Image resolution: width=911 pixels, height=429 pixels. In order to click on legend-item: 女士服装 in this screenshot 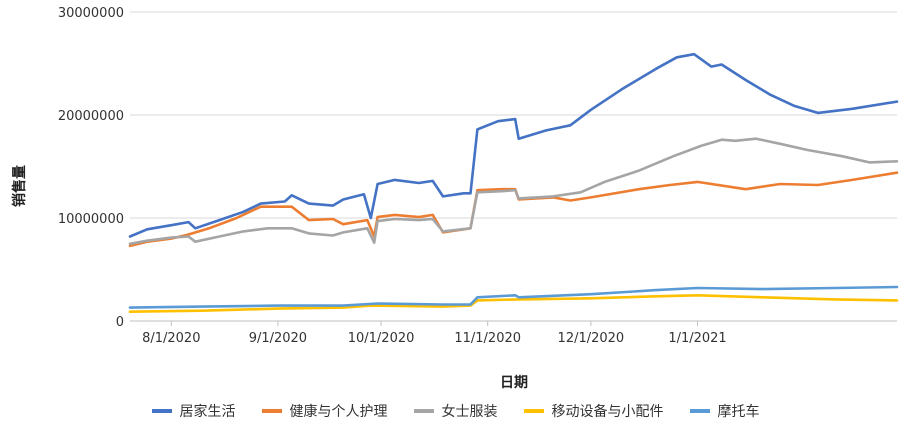, I will do `click(455, 411)`.